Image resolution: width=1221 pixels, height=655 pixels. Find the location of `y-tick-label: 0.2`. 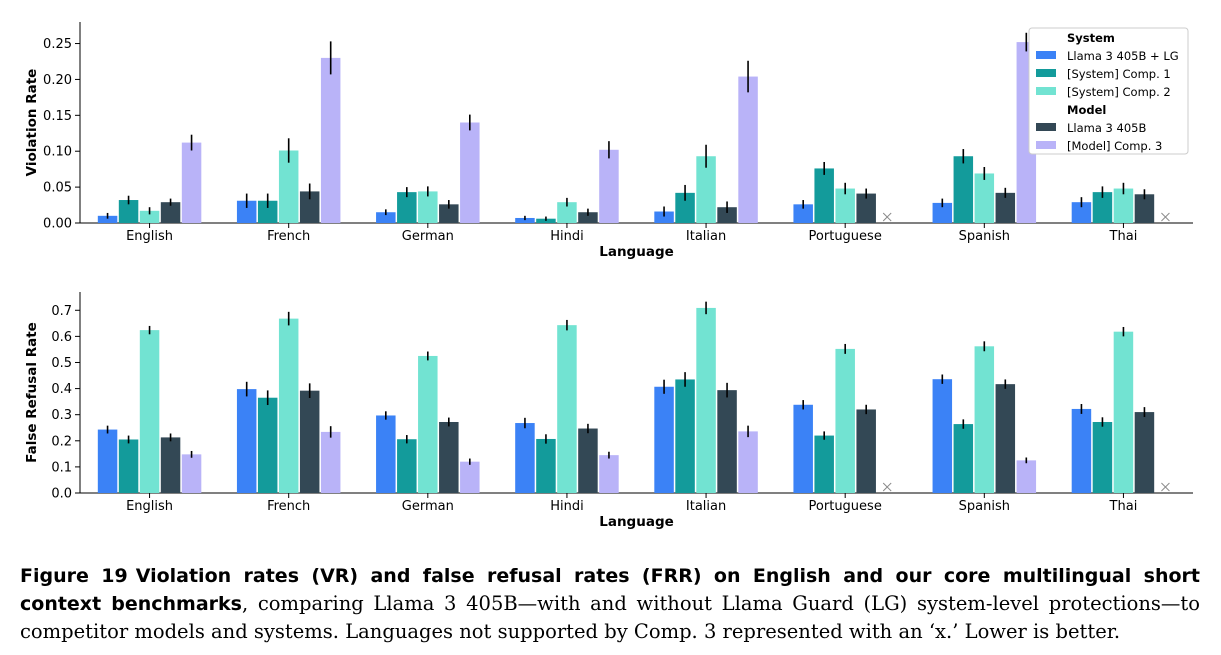

y-tick-label: 0.2 is located at coordinates (61, 441).